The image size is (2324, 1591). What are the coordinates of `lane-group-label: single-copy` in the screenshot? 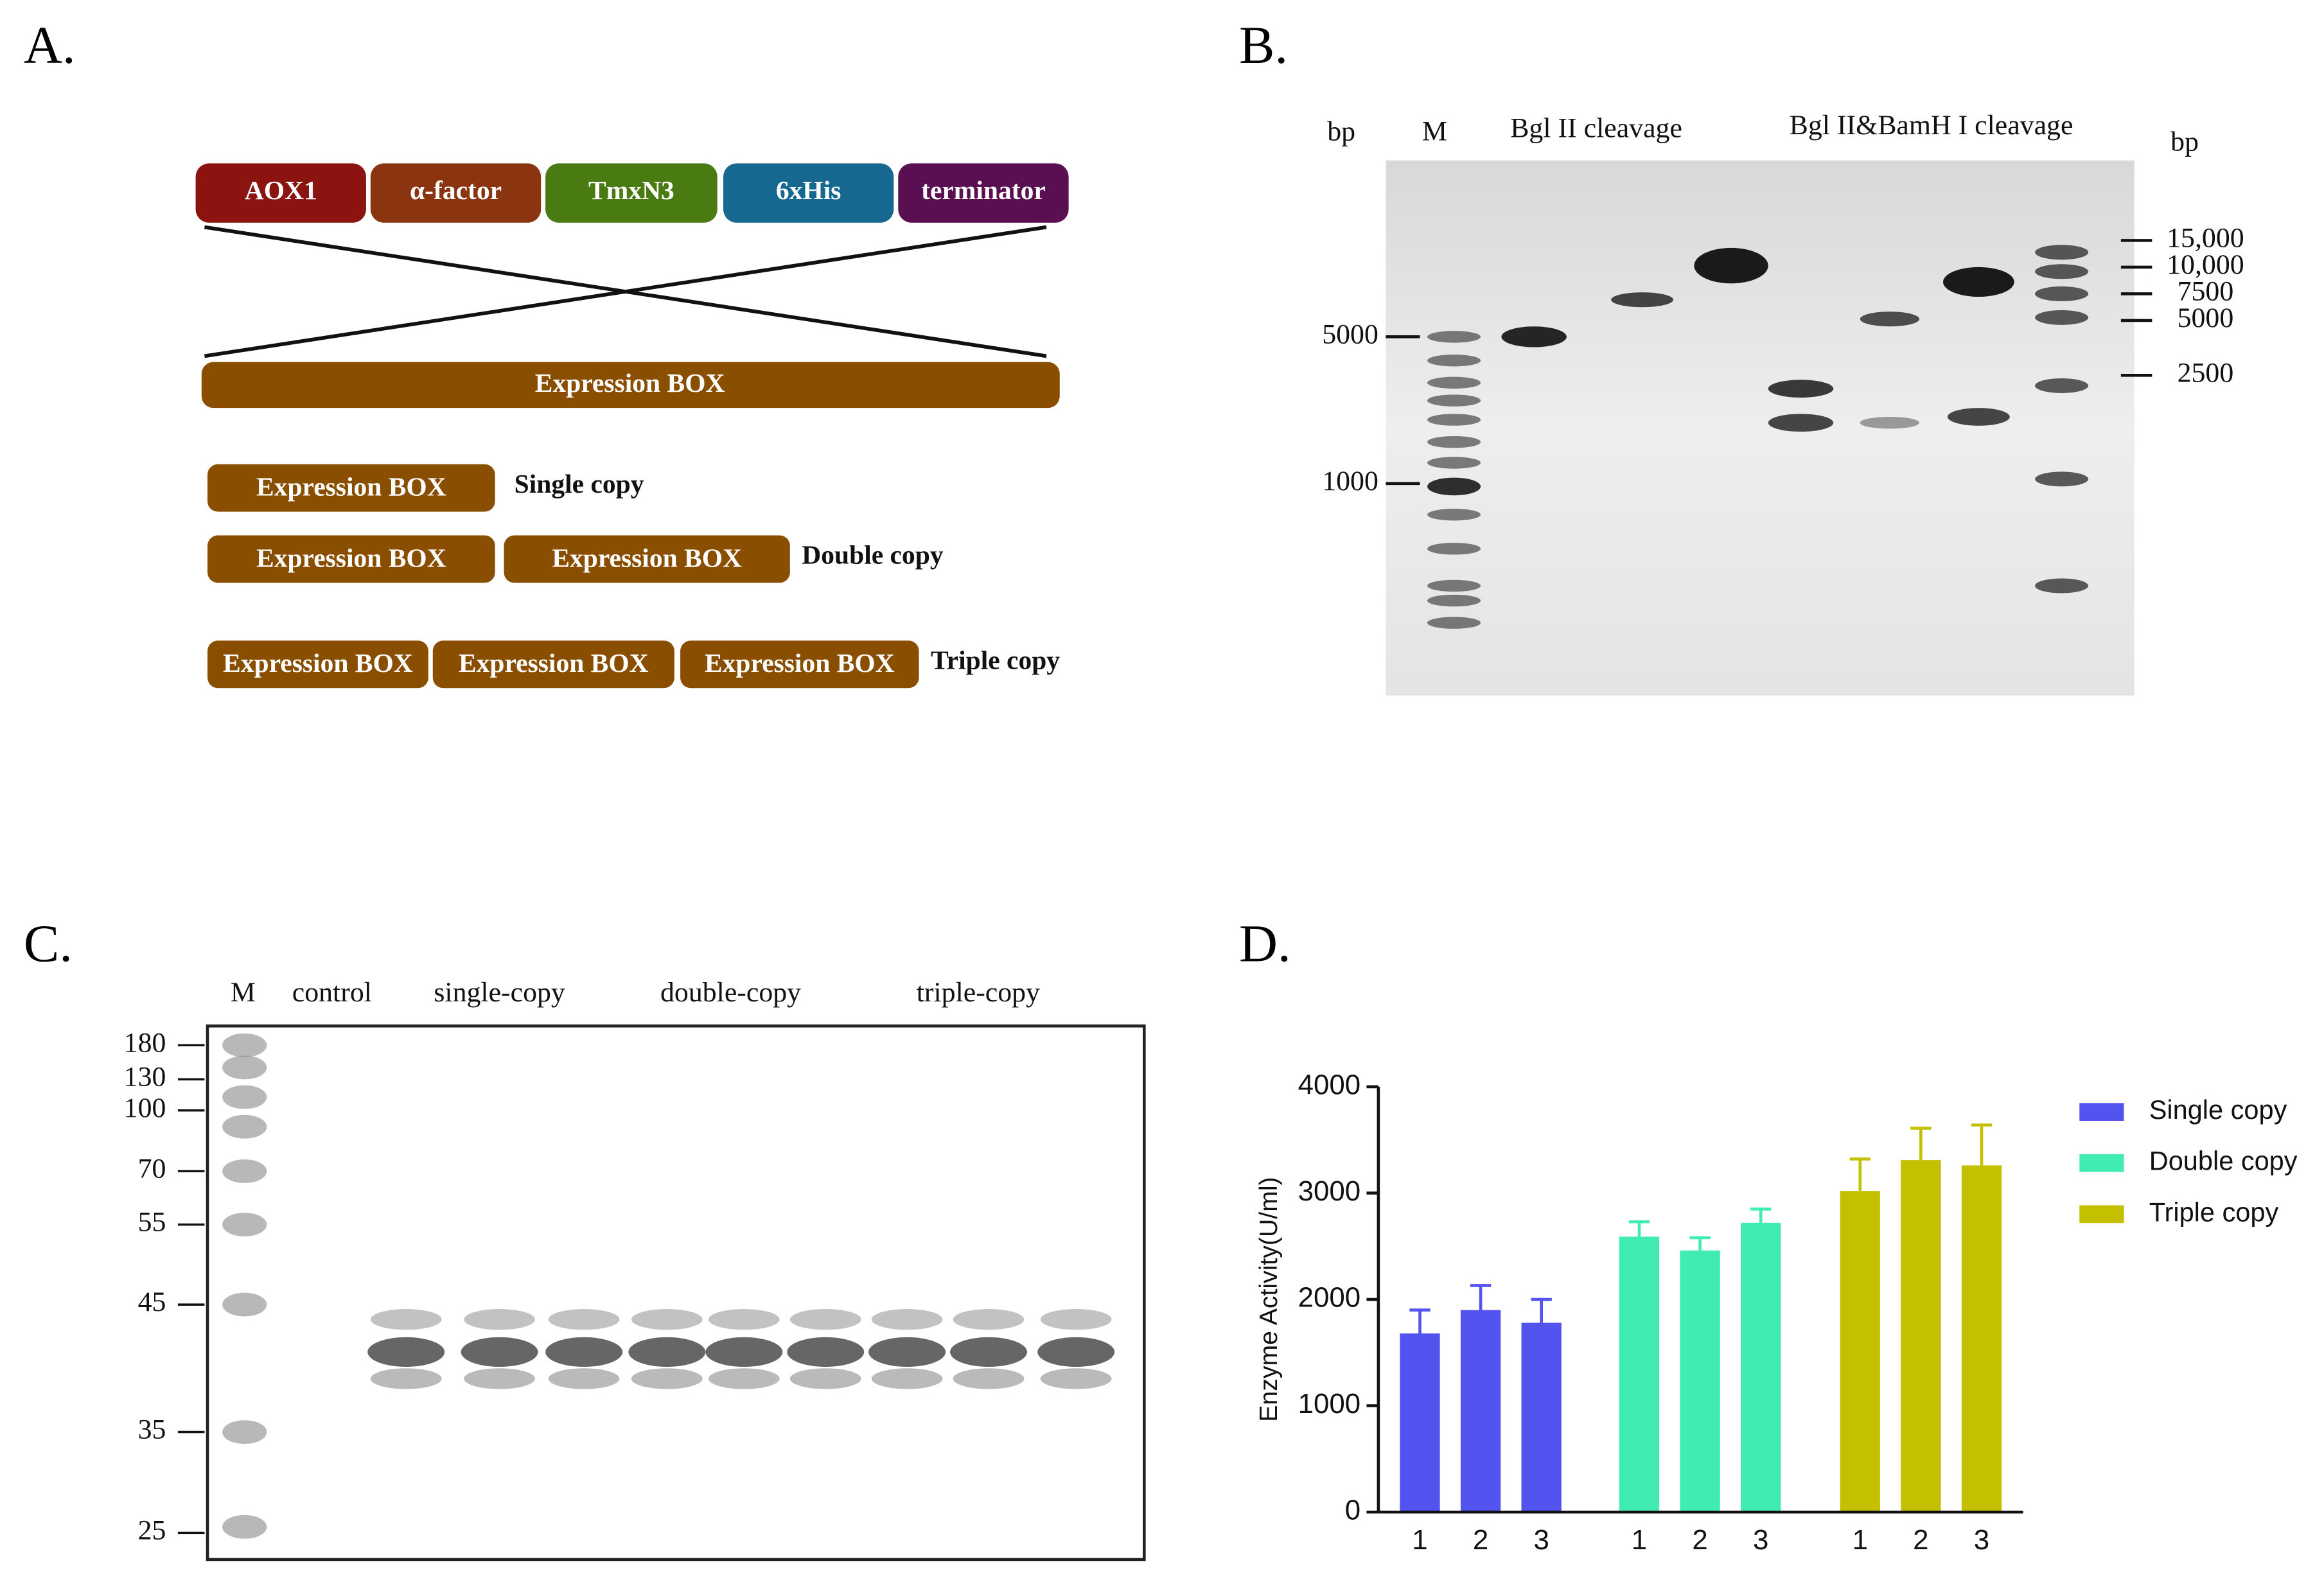 It's located at (499, 992).